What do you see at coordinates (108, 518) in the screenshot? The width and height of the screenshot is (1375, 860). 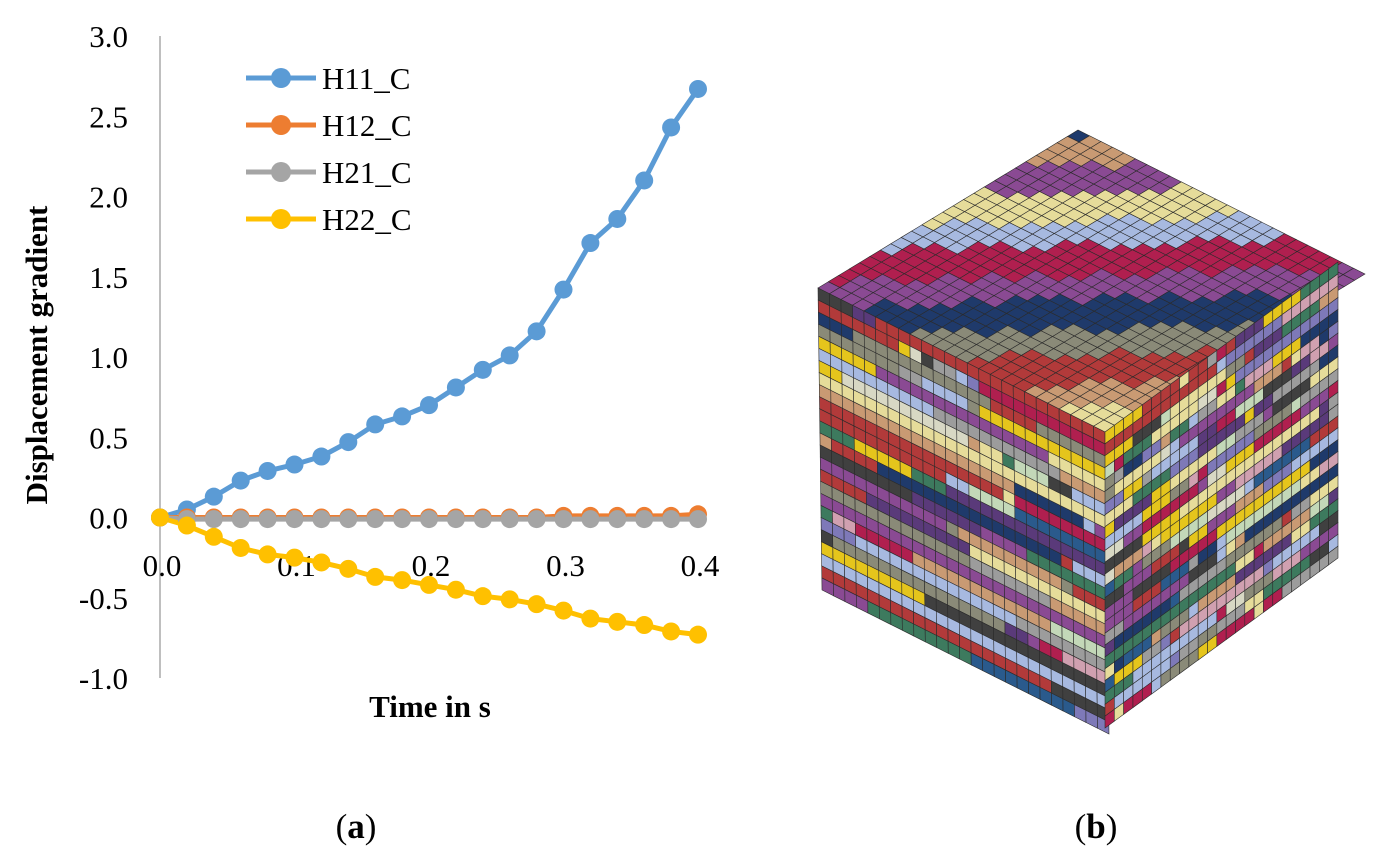 I see `y-tick-label: 0.0` at bounding box center [108, 518].